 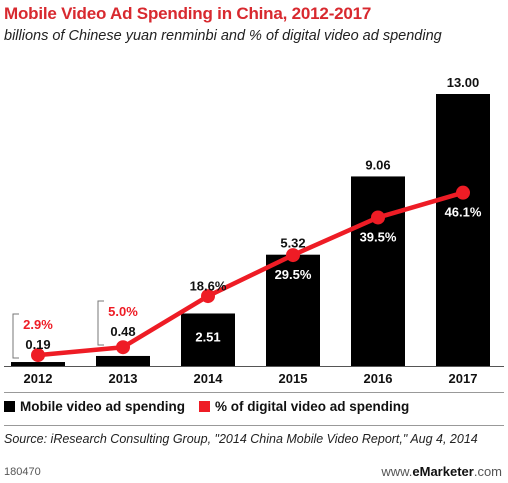 I want to click on brand-suffix: .com, so click(x=487, y=471).